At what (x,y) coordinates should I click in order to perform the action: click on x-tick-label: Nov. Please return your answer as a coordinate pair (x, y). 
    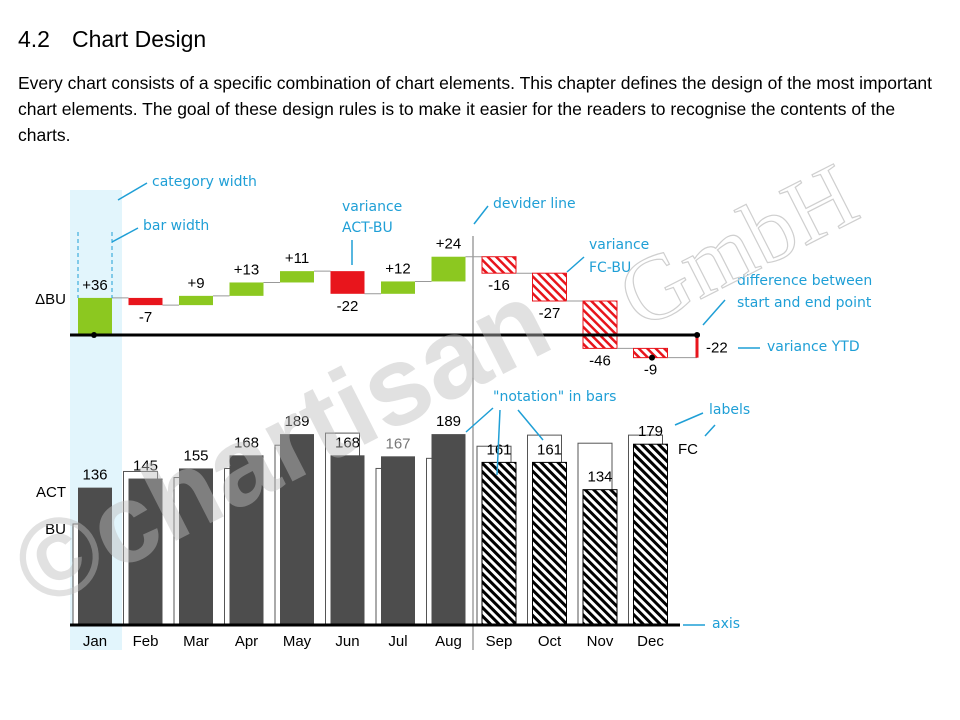
    Looking at the image, I should click on (600, 641).